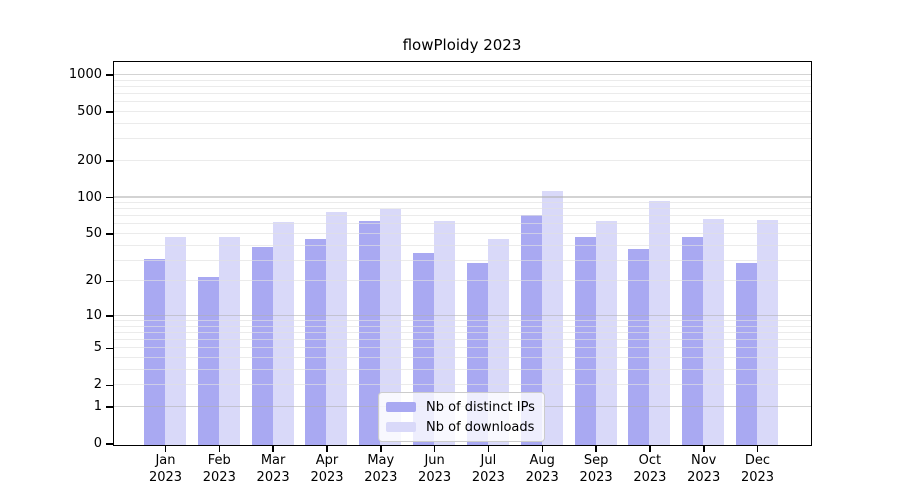  I want to click on month-name: Nov, so click(704, 460).